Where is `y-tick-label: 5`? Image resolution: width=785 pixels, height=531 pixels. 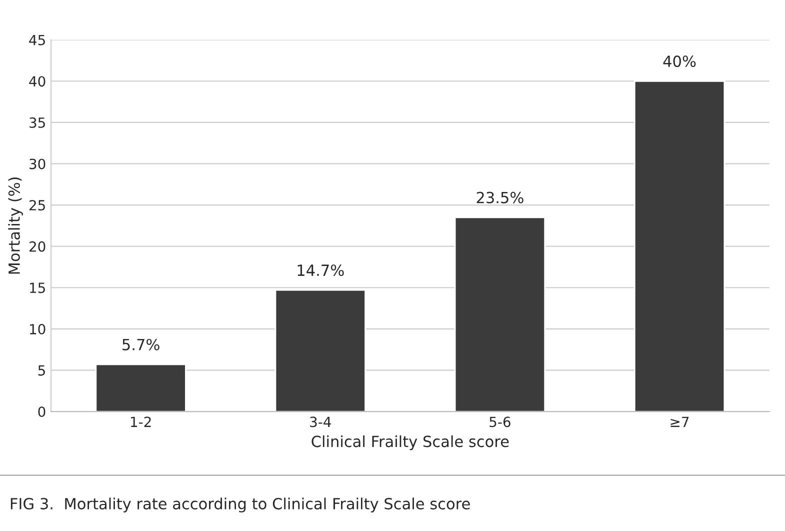 y-tick-label: 5 is located at coordinates (41, 370).